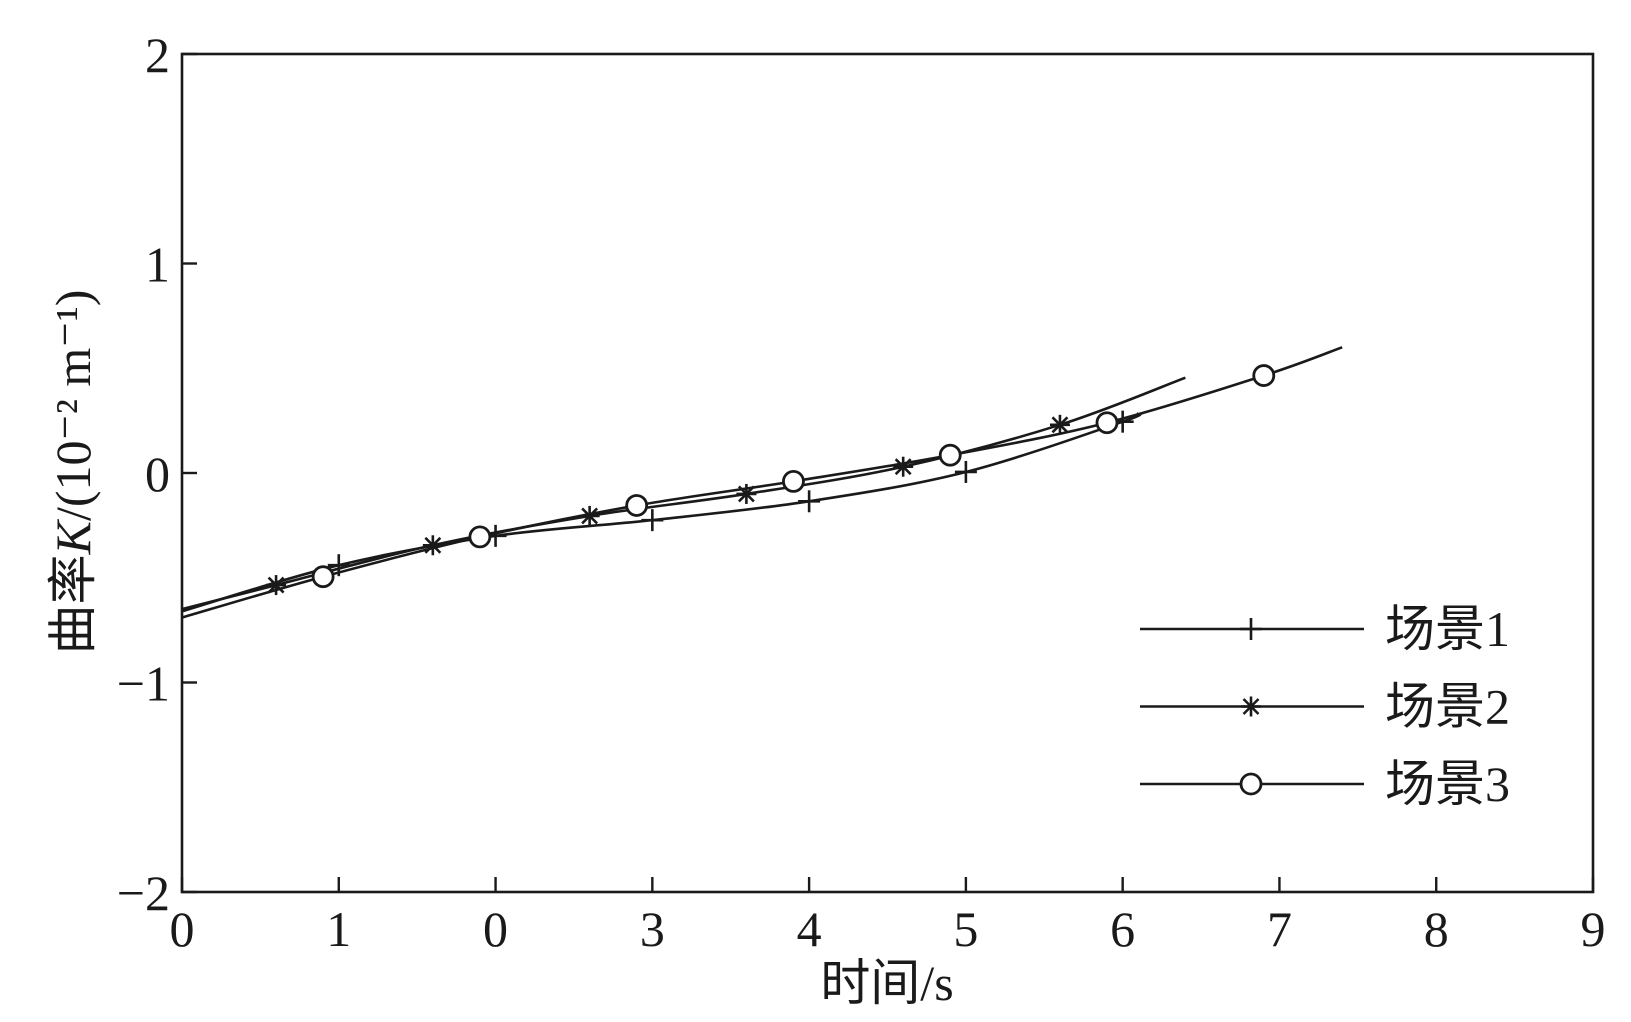 This screenshot has width=1631, height=1022. What do you see at coordinates (1436, 929) in the screenshot?
I see `x-tick-label: 8` at bounding box center [1436, 929].